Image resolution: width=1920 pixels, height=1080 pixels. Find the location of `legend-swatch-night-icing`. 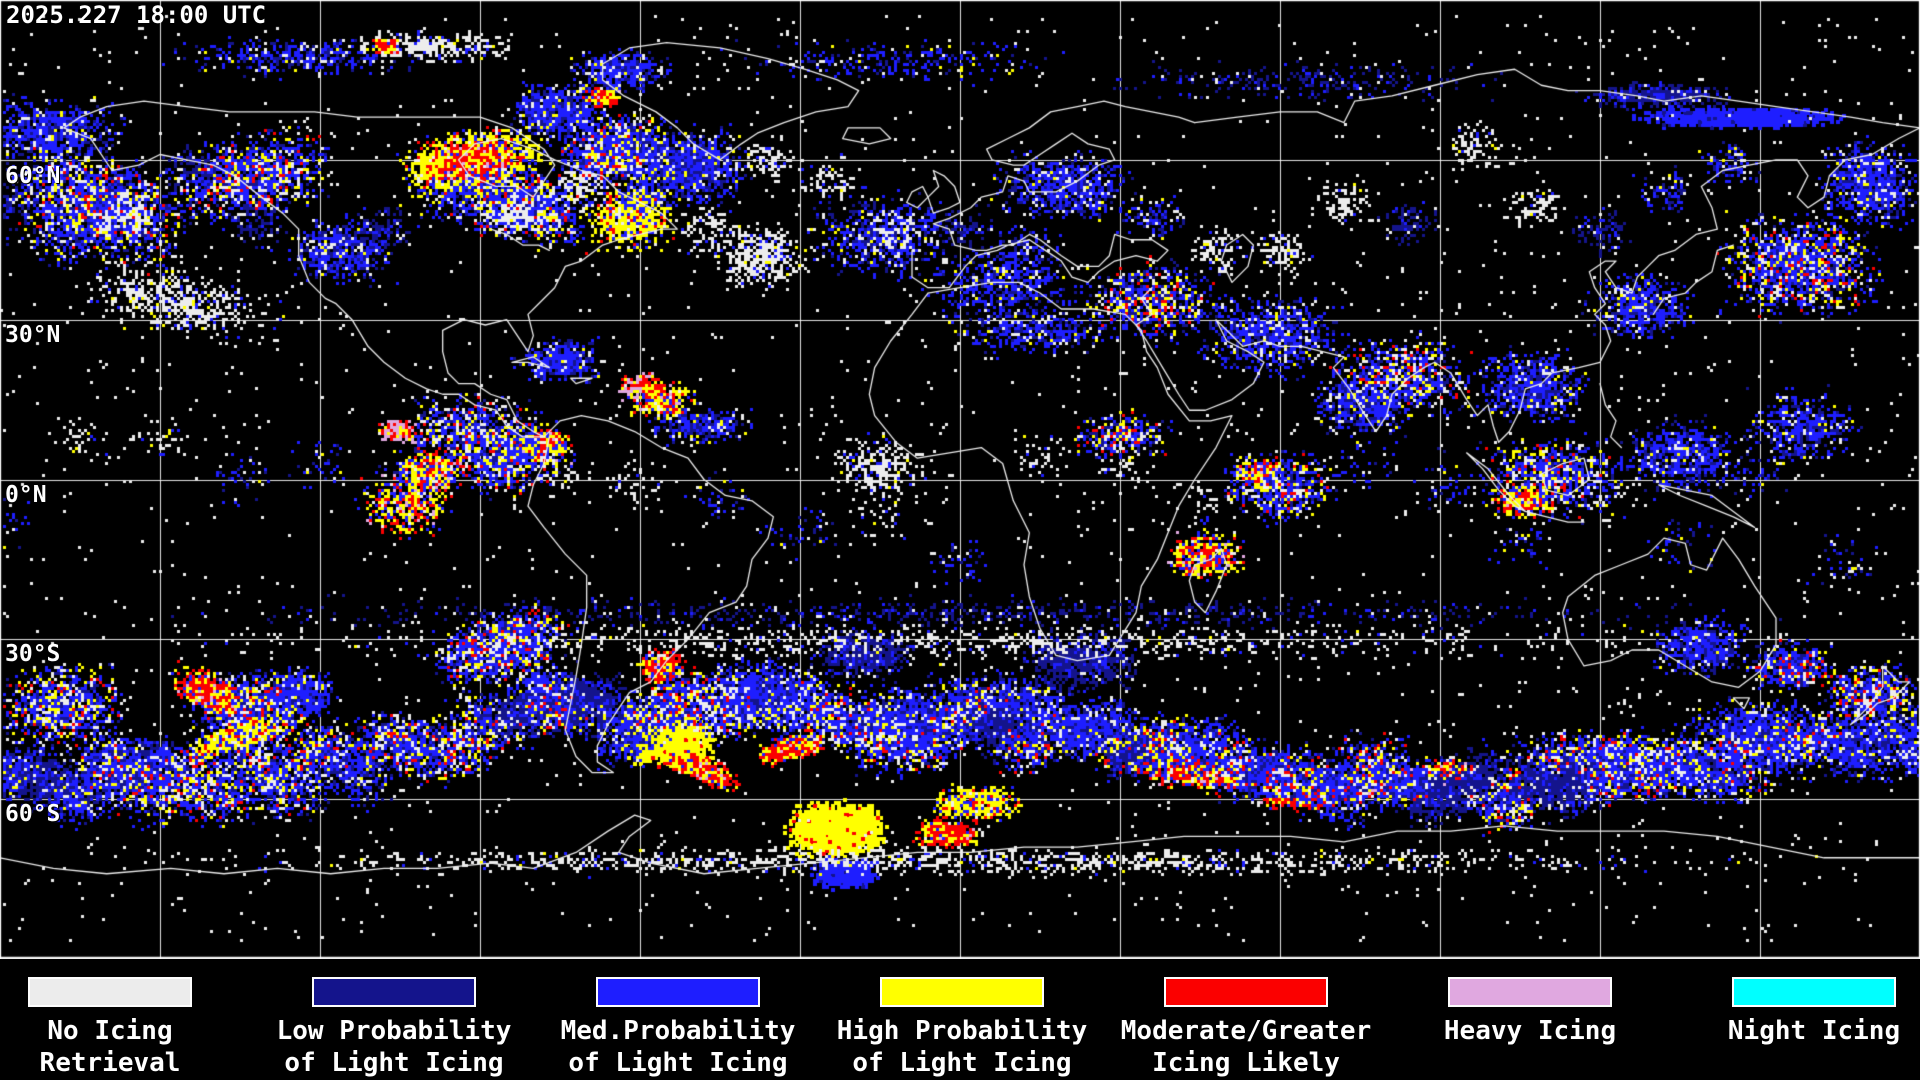

legend-swatch-night-icing is located at coordinates (1814, 992).